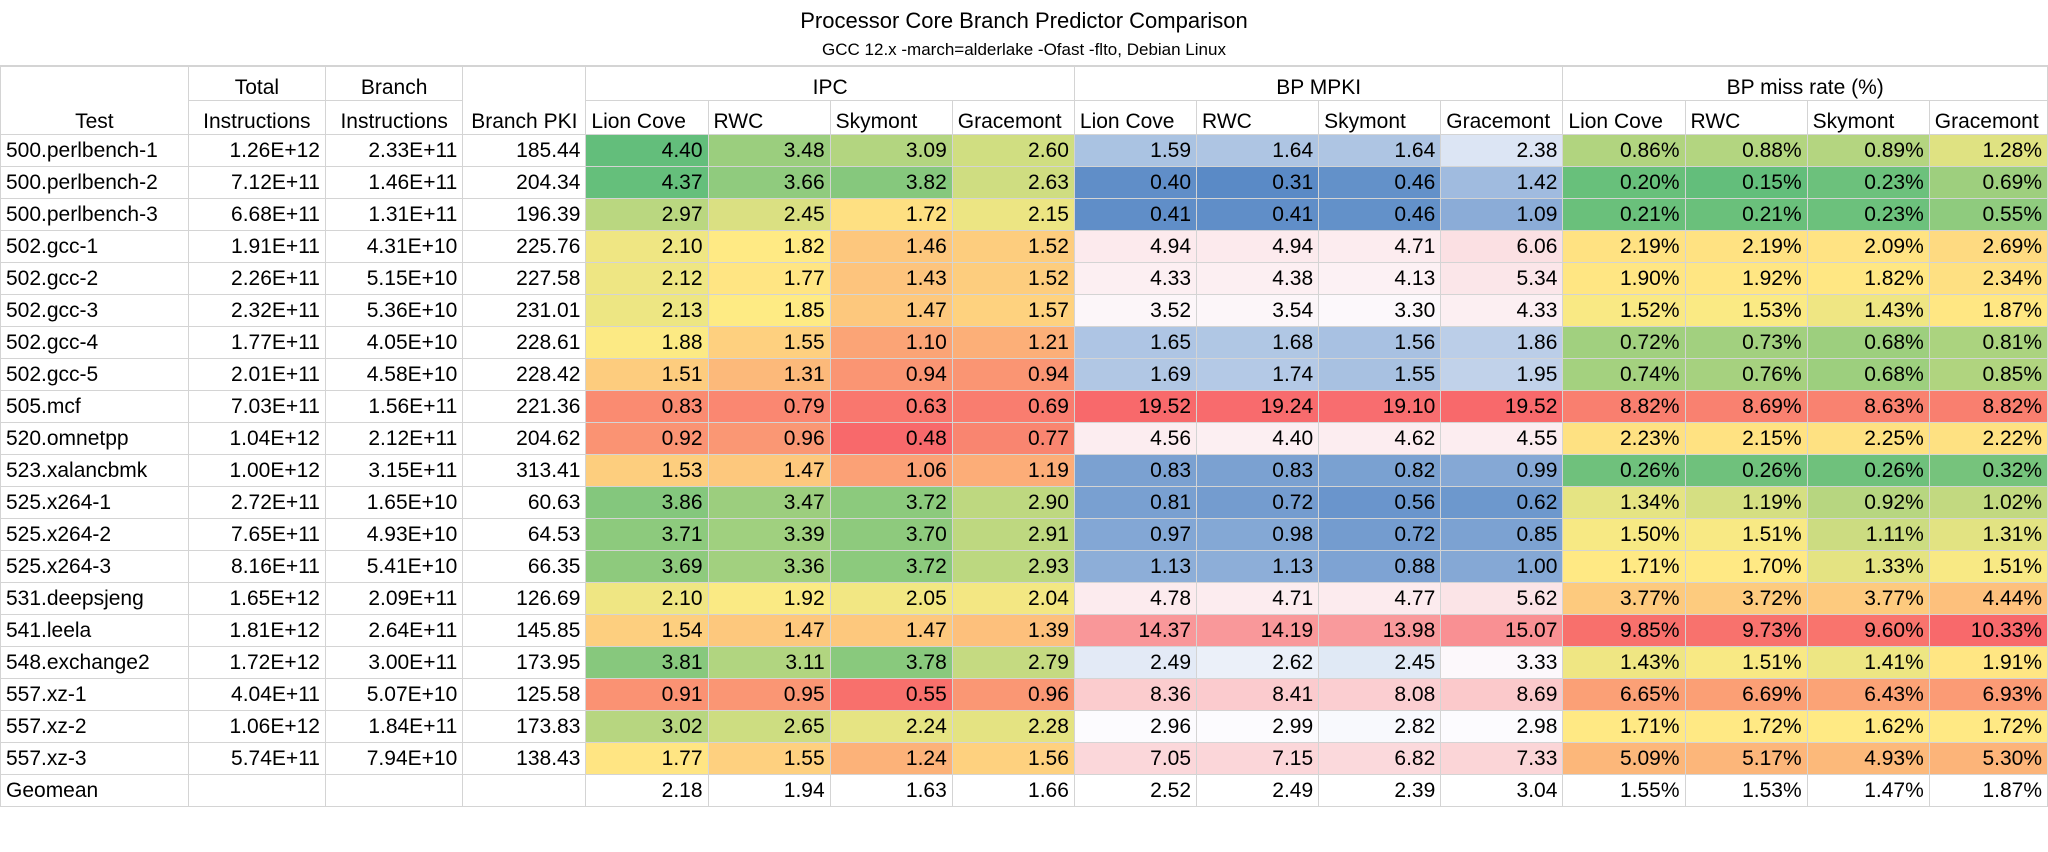 This screenshot has height=852, width=2048. What do you see at coordinates (1013, 117) in the screenshot?
I see `header-ipc-core: Gracemont` at bounding box center [1013, 117].